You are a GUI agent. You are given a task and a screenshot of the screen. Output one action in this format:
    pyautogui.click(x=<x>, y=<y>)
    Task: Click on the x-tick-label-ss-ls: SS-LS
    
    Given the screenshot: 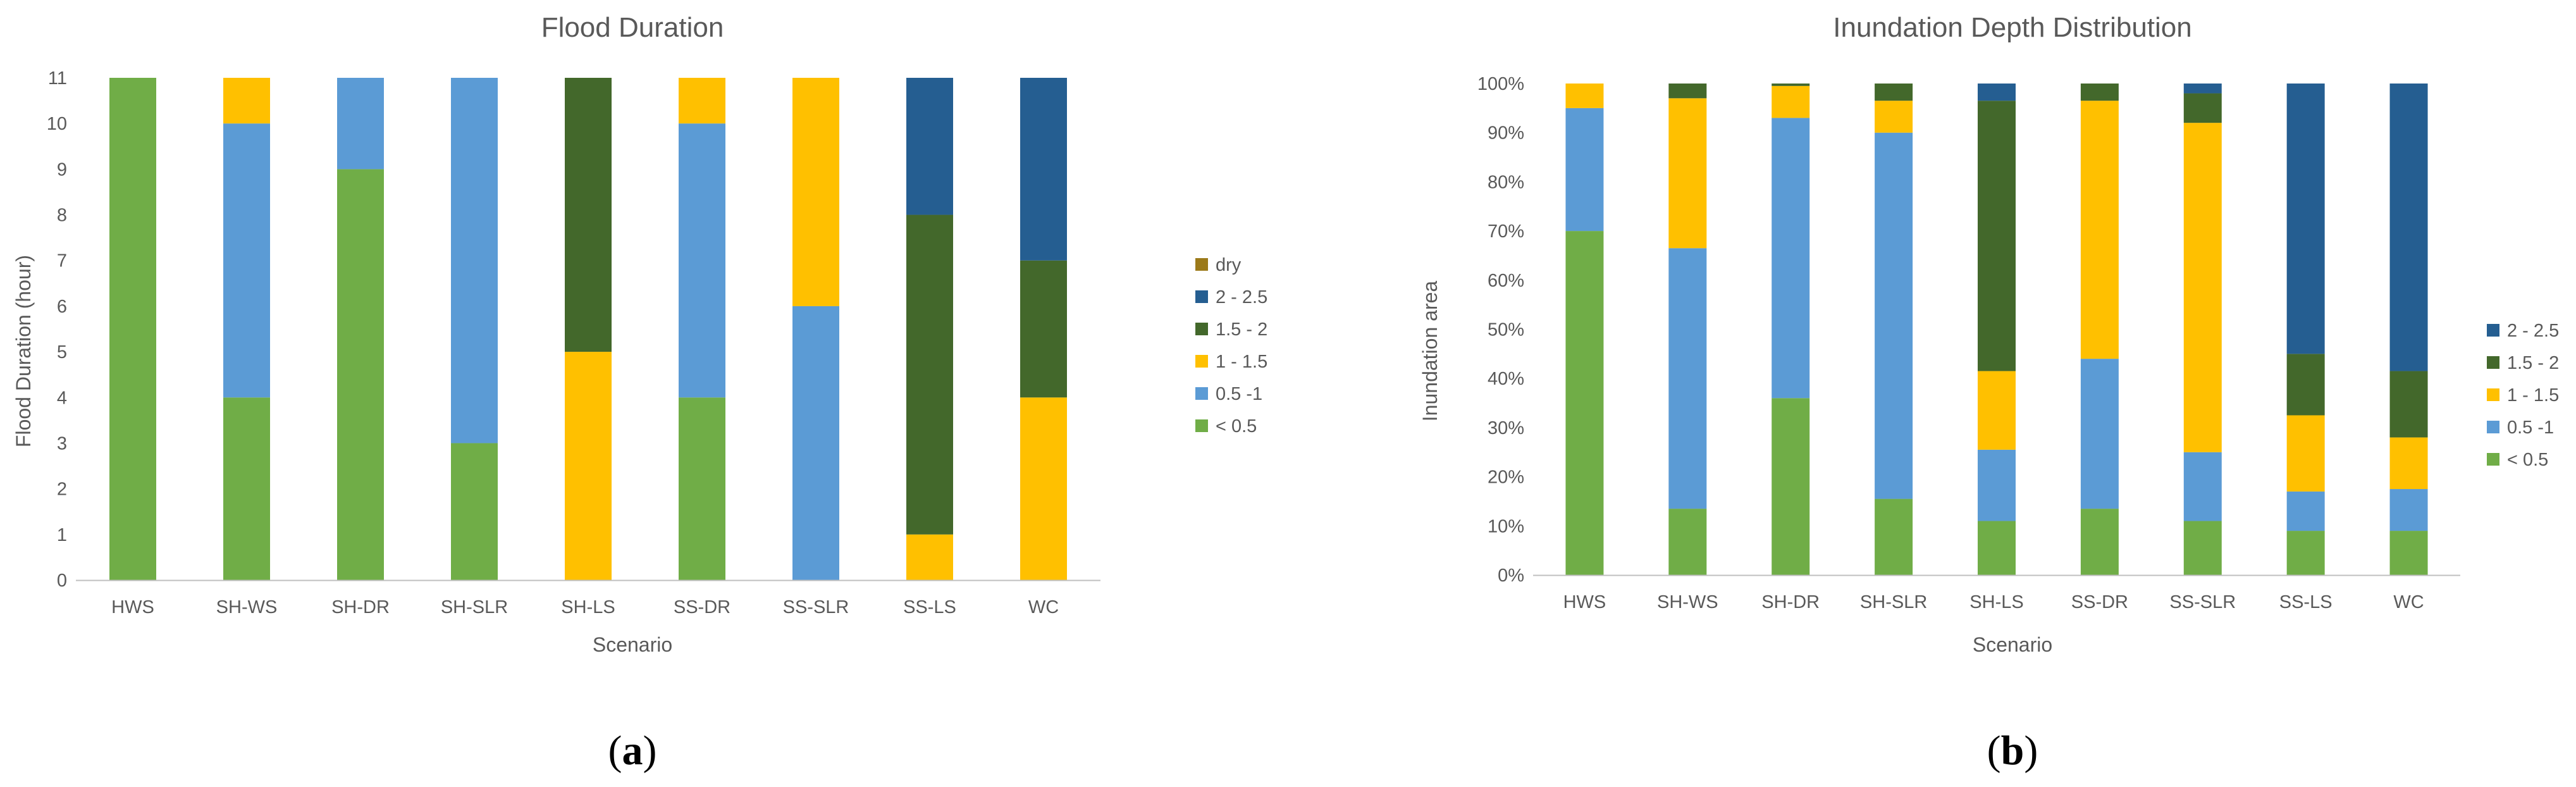 What is the action you would take?
    pyautogui.click(x=2306, y=602)
    